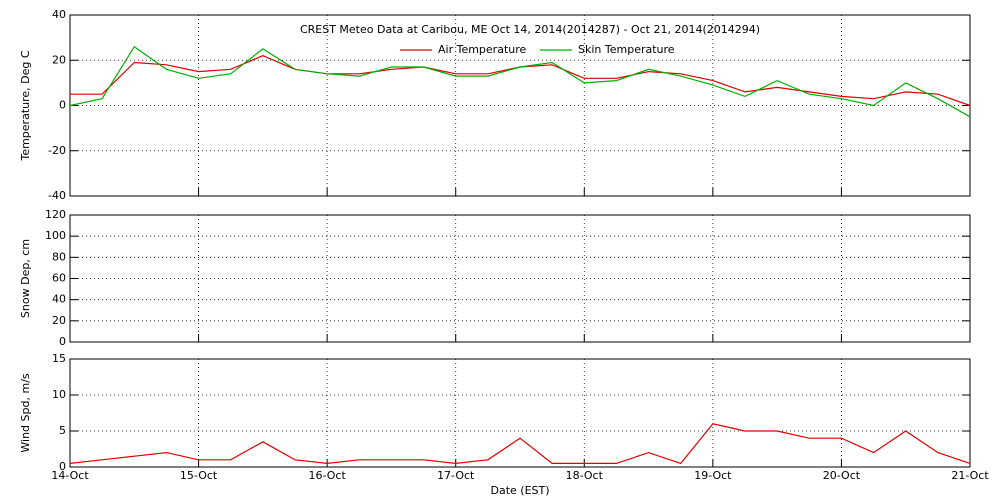 The height and width of the screenshot is (500, 1000). Describe the element at coordinates (519, 490) in the screenshot. I see `x-axis-label: Date (EST)` at that location.